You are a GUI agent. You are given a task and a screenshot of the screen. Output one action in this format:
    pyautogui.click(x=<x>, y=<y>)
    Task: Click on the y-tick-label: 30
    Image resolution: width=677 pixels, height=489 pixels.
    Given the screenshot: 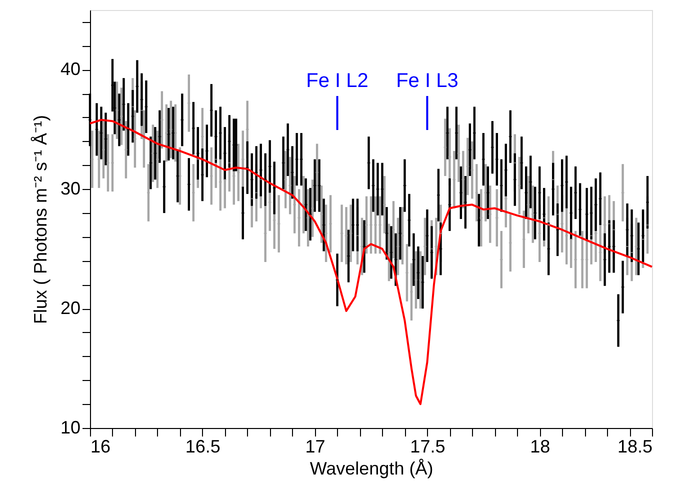 What is the action you would take?
    pyautogui.click(x=70, y=188)
    